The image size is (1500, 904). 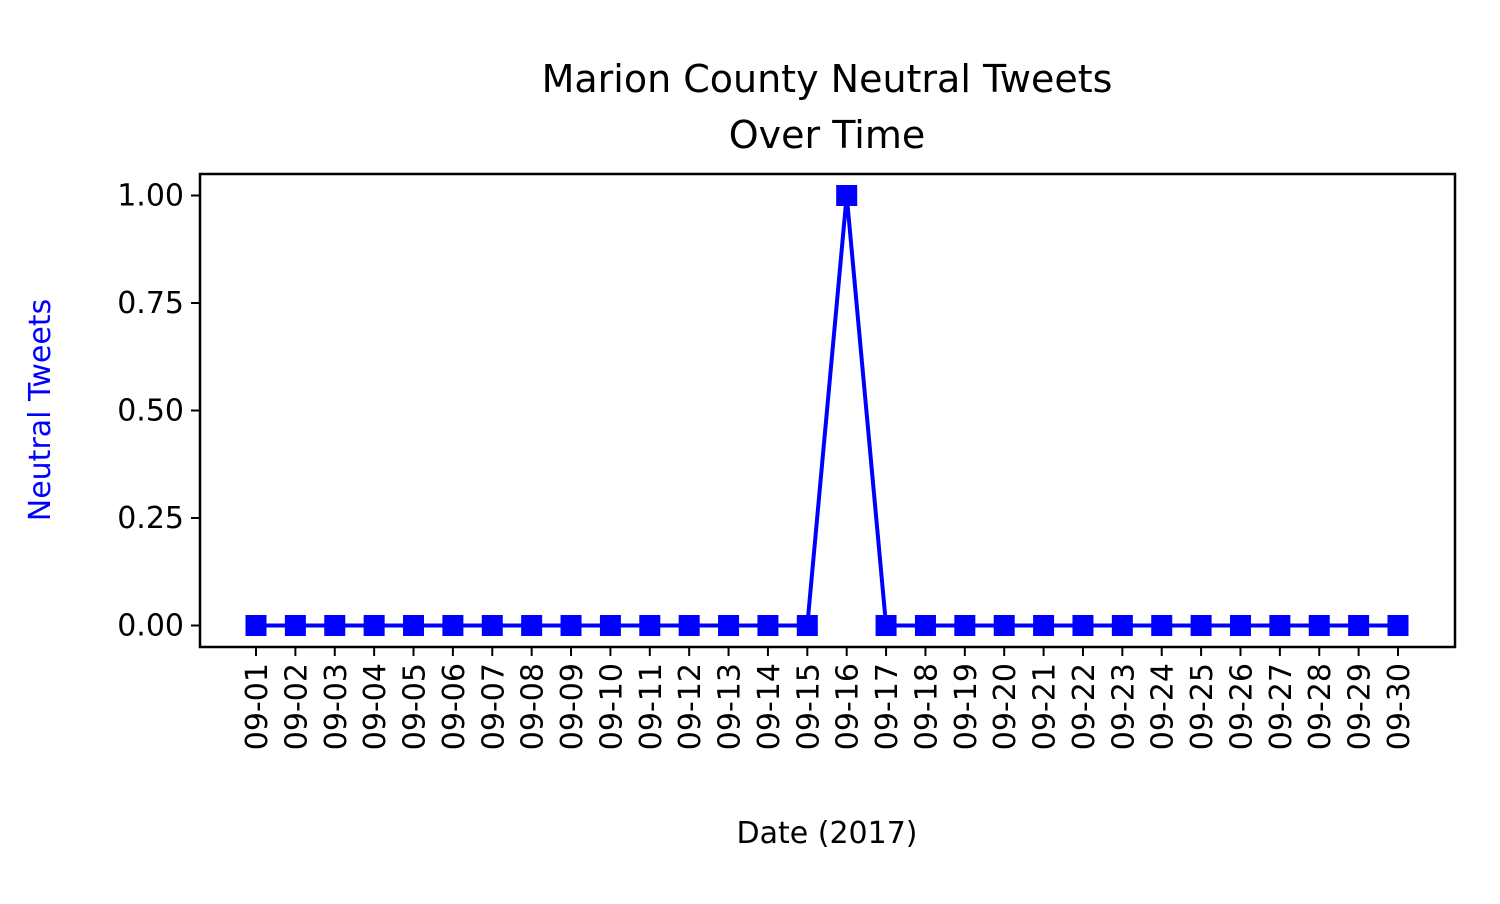 What do you see at coordinates (257, 706) in the screenshot?
I see `x-tick-label: 09-01` at bounding box center [257, 706].